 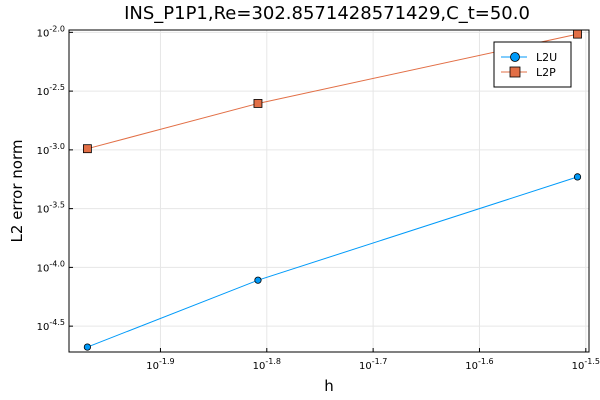 I want to click on legend-box, so click(x=532, y=64).